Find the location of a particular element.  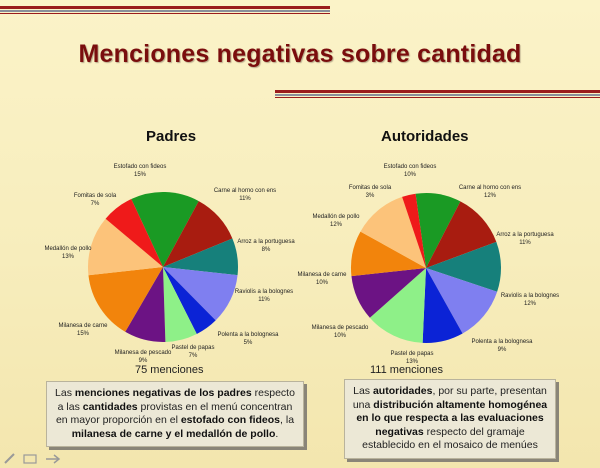

note-run: , la is located at coordinates (287, 420).